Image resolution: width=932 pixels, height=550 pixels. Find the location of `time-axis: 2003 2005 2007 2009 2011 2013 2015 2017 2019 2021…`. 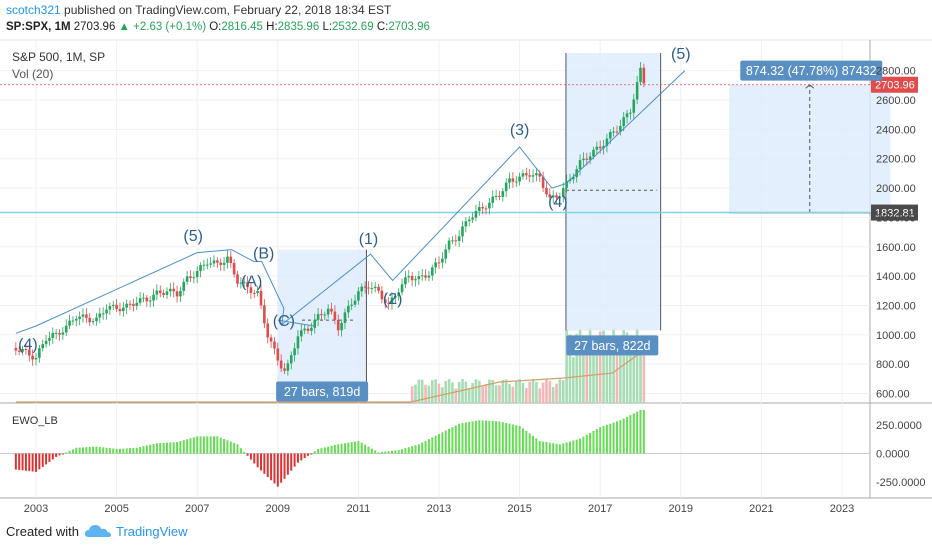

time-axis: 2003 2005 2007 2009 2011 2013 2015 2017 2019 2021… is located at coordinates (439, 507).